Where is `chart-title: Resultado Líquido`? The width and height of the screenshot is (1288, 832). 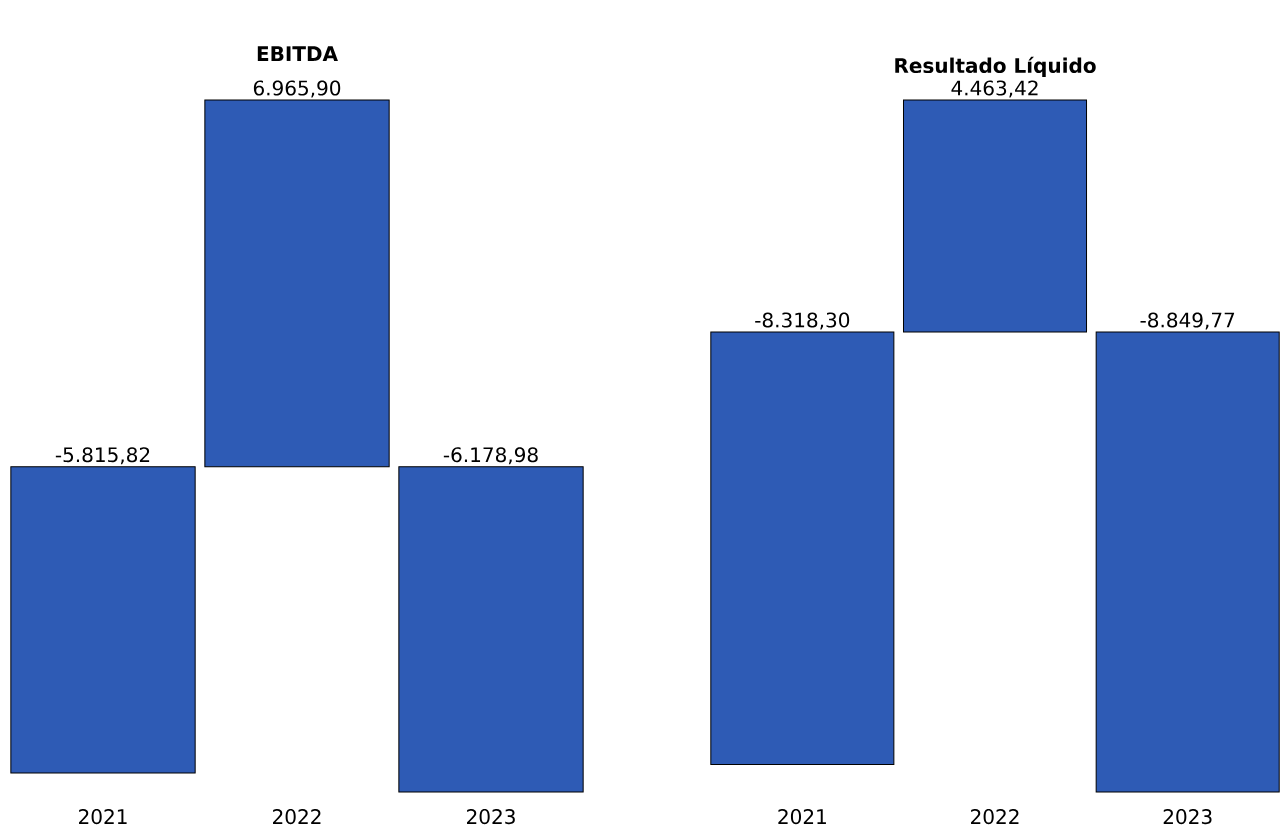
chart-title: Resultado Líquido is located at coordinates (995, 66).